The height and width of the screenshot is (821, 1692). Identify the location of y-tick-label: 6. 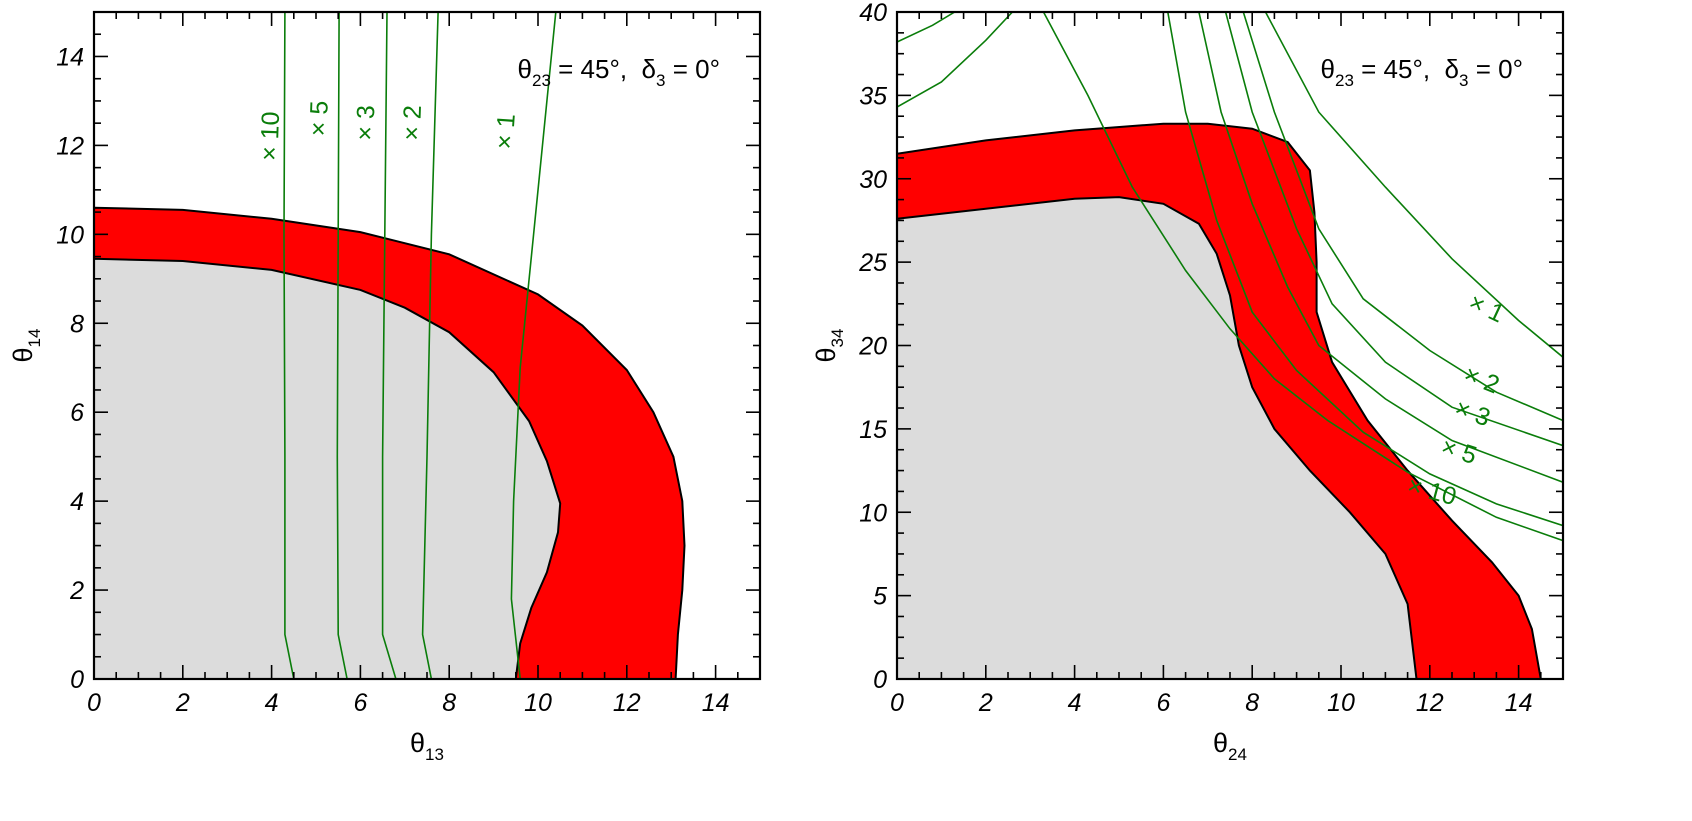
(77, 413).